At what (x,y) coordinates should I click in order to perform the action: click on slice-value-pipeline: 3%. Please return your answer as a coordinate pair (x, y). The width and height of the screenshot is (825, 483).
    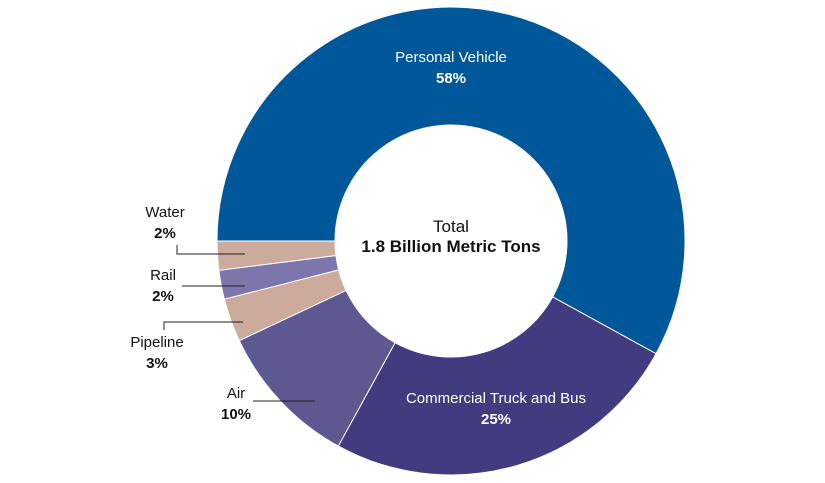
    Looking at the image, I should click on (157, 363).